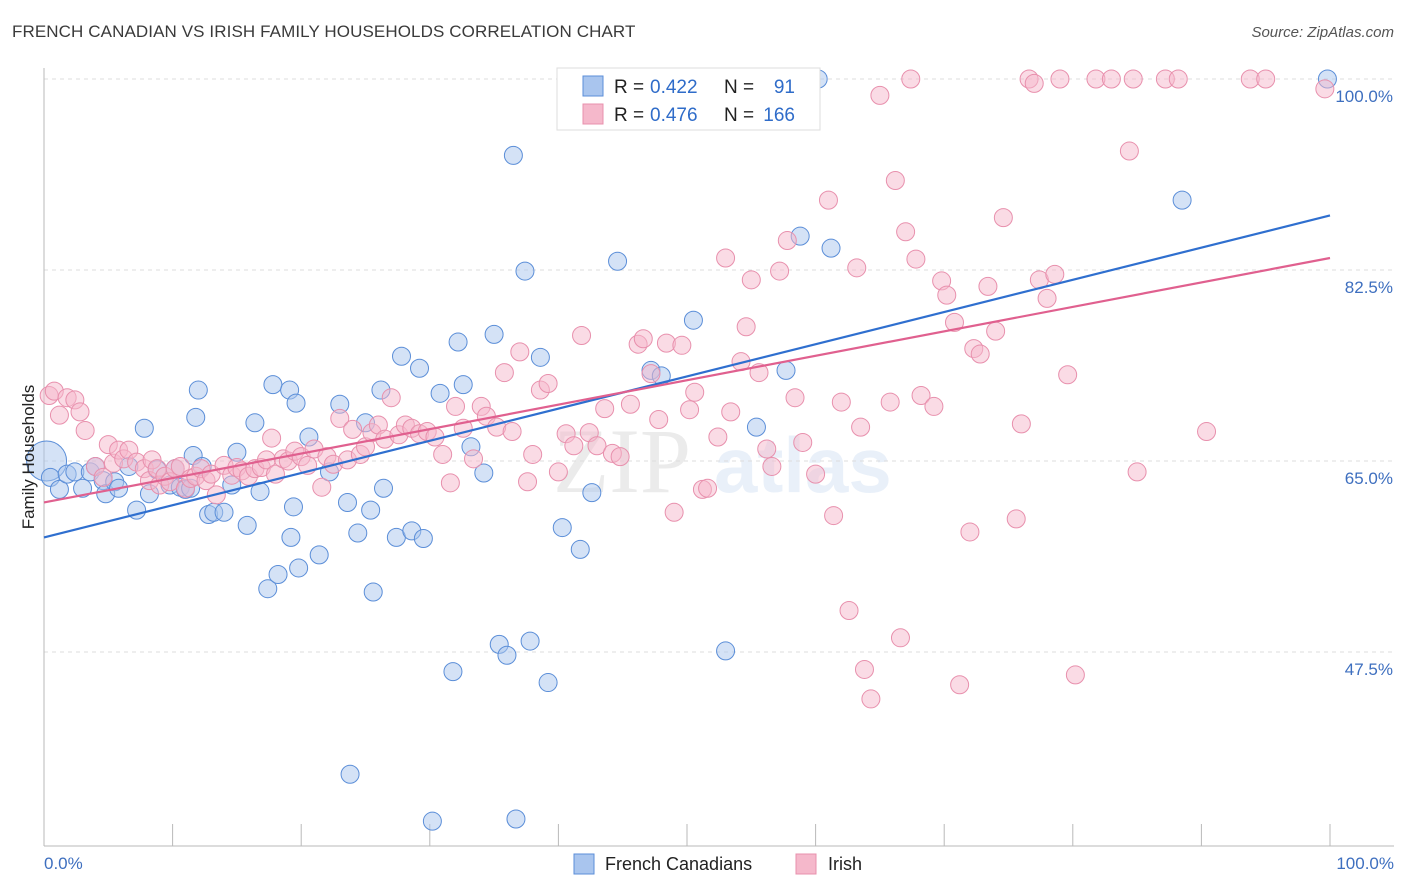  I want to click on legend-r-label-1: R =, so click(629, 87).